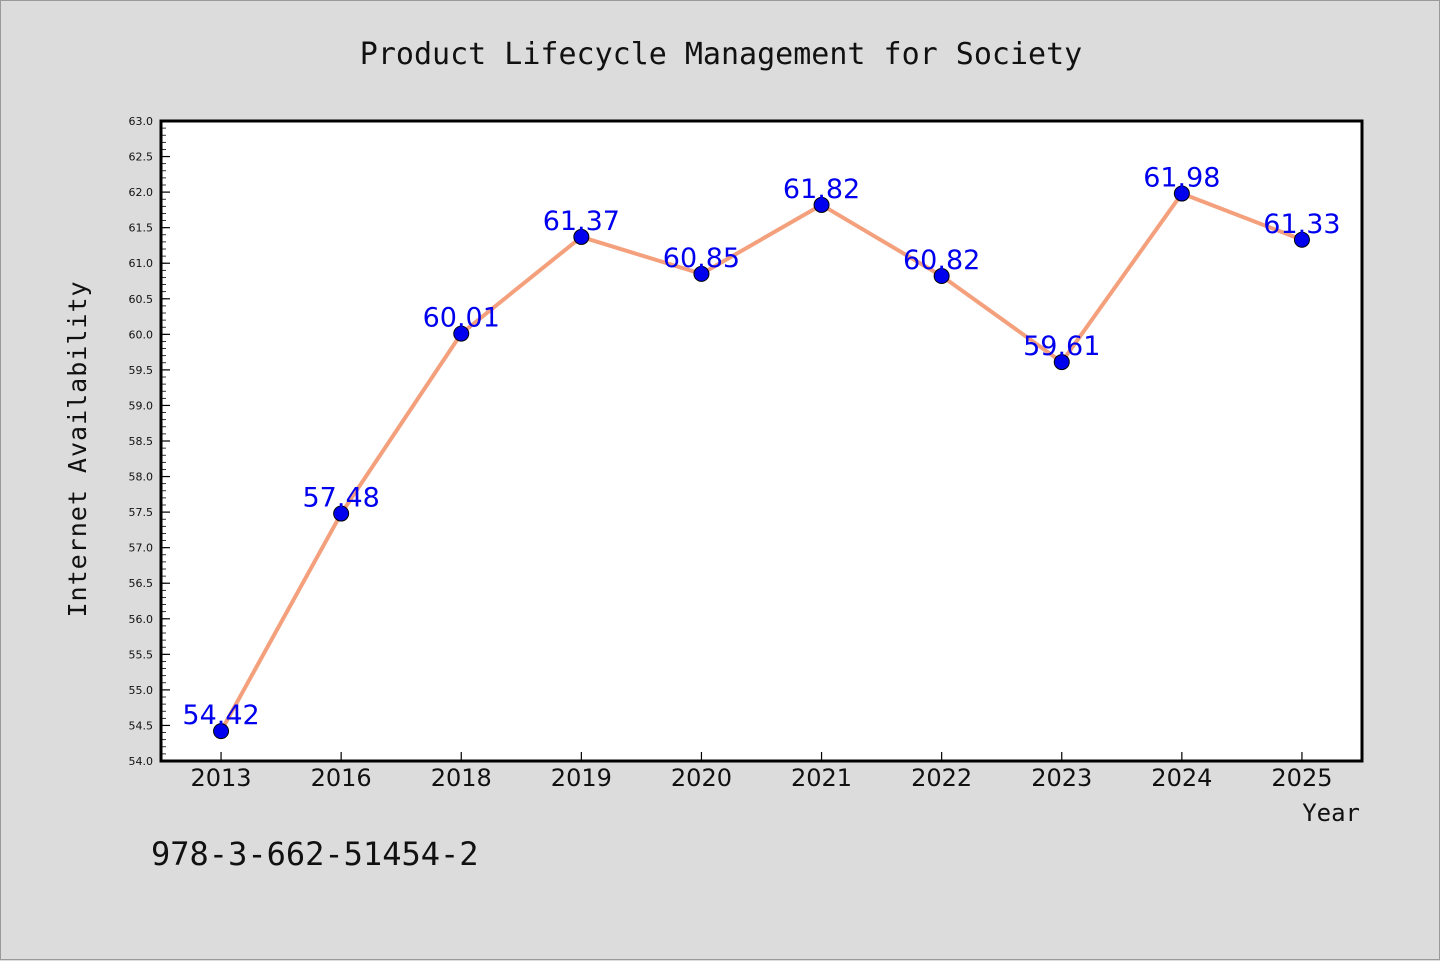  I want to click on data-label: 54.42, so click(220, 715).